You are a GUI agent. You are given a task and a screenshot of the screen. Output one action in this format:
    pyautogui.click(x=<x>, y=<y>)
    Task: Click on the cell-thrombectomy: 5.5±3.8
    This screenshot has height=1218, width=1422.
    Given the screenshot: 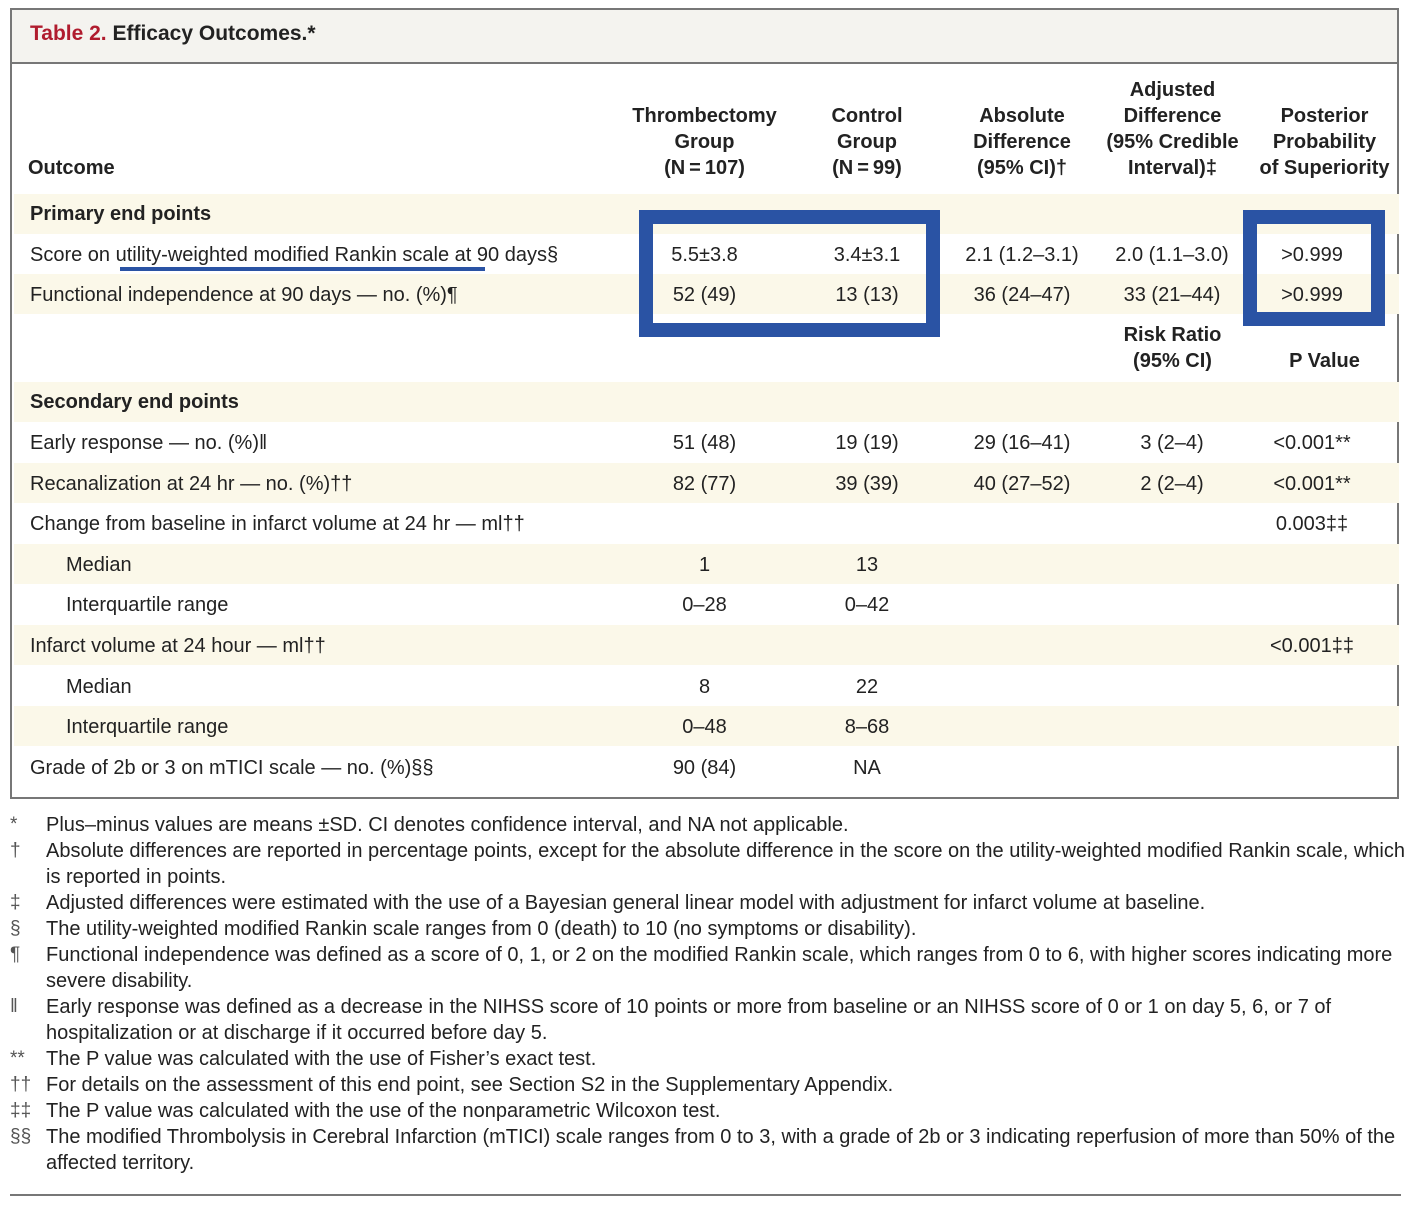 What is the action you would take?
    pyautogui.click(x=704, y=255)
    